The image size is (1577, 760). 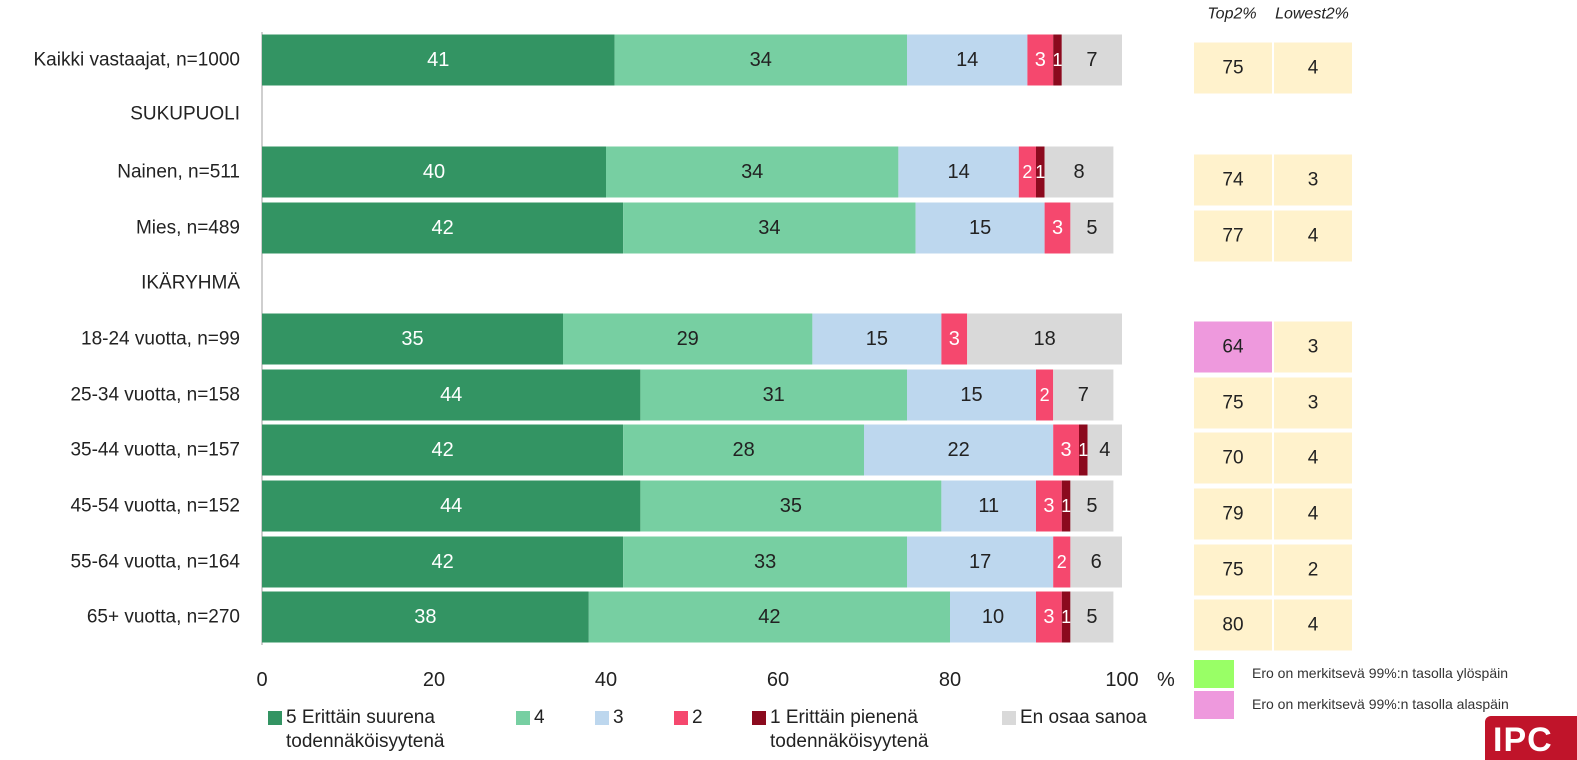 I want to click on x-axis-unit: %, so click(x=1166, y=680).